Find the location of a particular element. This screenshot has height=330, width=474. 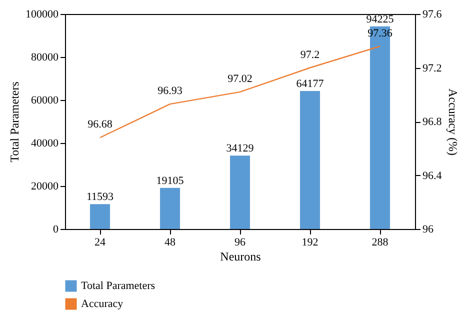

y-tick-label: 80000 is located at coordinates (45, 58).